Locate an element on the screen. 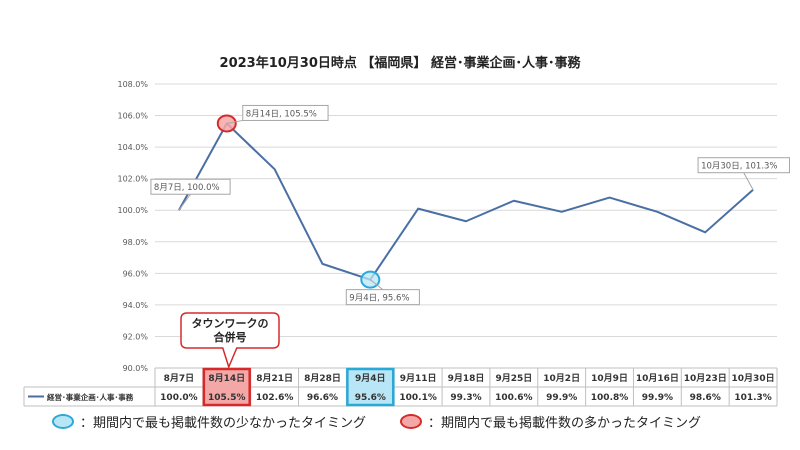 The width and height of the screenshot is (800, 450). table-value-cell: 98.6% is located at coordinates (705, 398).